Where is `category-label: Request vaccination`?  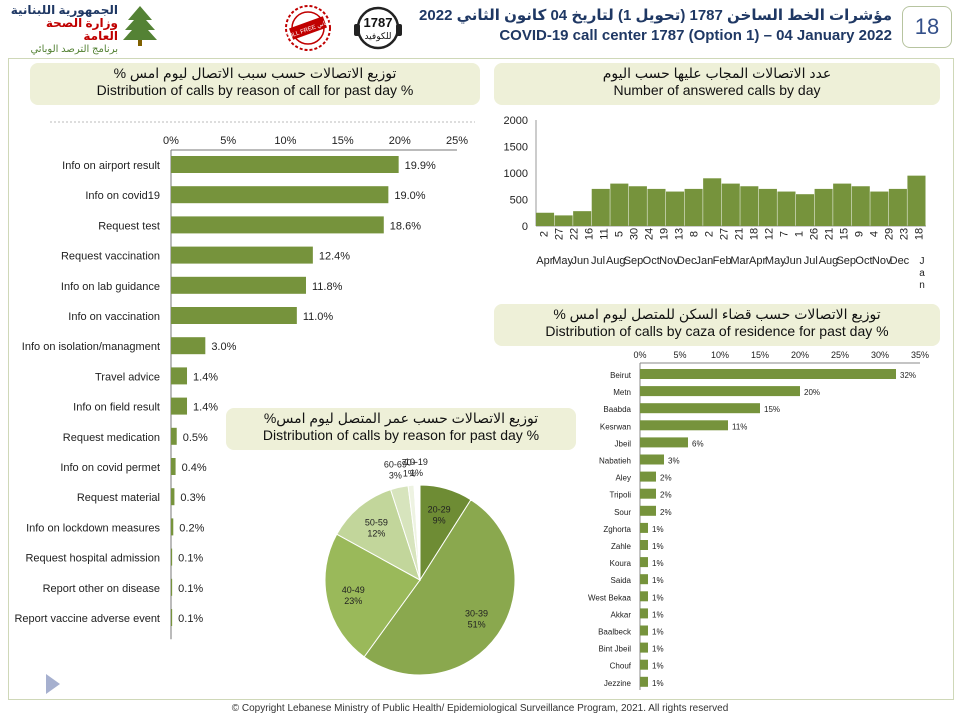 category-label: Request vaccination is located at coordinates (110, 257).